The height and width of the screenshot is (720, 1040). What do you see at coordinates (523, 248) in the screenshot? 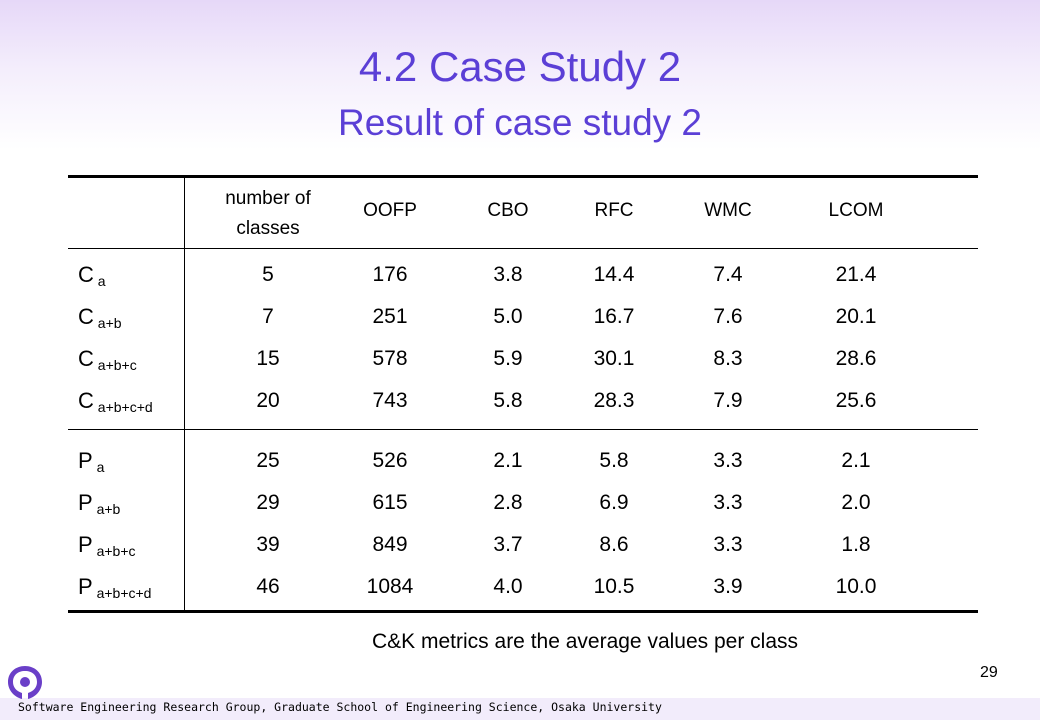
I see `table-header-divider` at bounding box center [523, 248].